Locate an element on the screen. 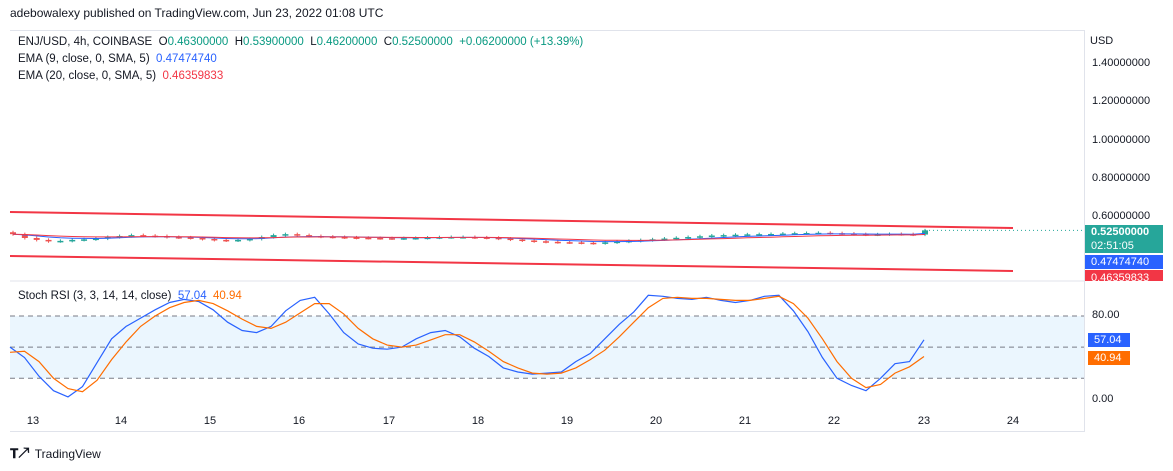  channel-upper-line is located at coordinates (511, 220).